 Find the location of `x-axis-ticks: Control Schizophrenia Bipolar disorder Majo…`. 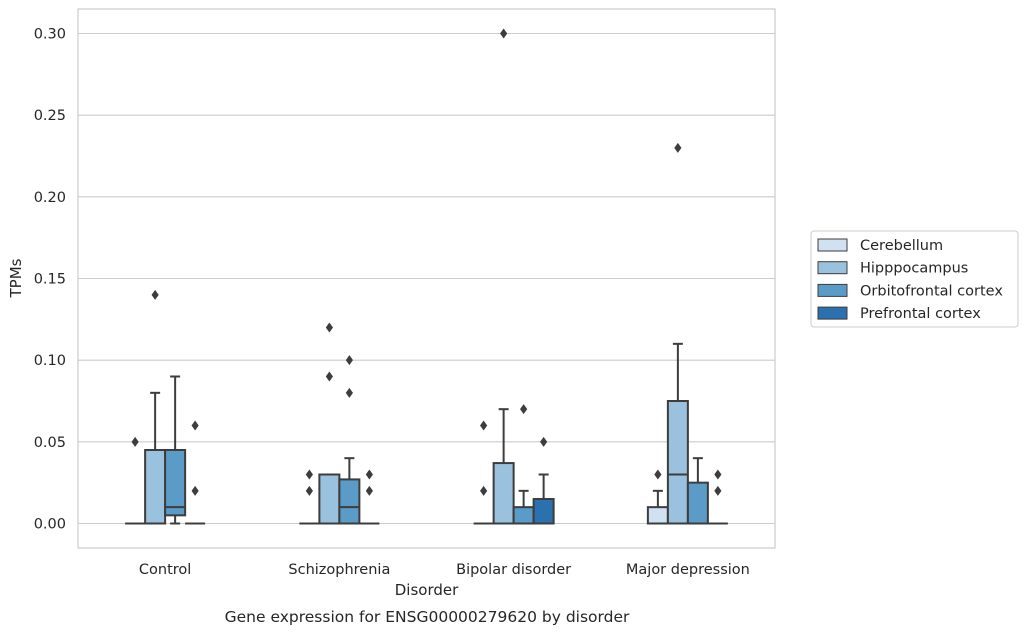

x-axis-ticks: Control Schizophrenia Bipolar disorder Majo… is located at coordinates (444, 570).